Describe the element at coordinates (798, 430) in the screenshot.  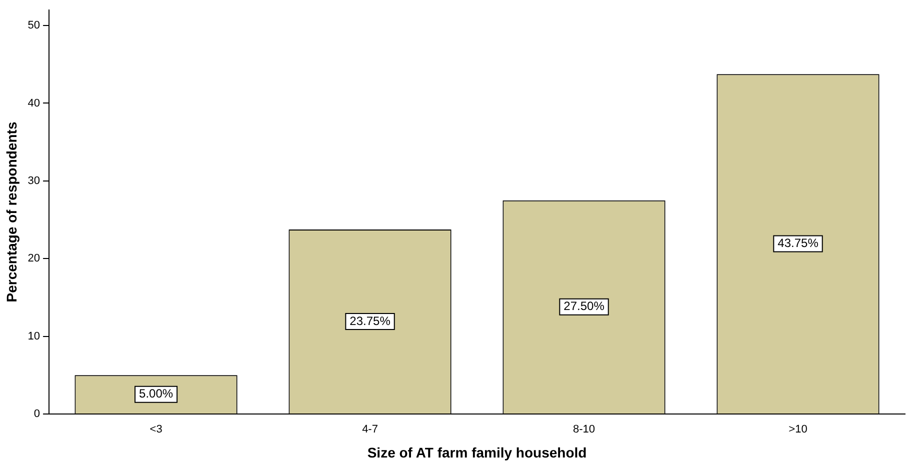
I see `x-tick-label: >10` at that location.